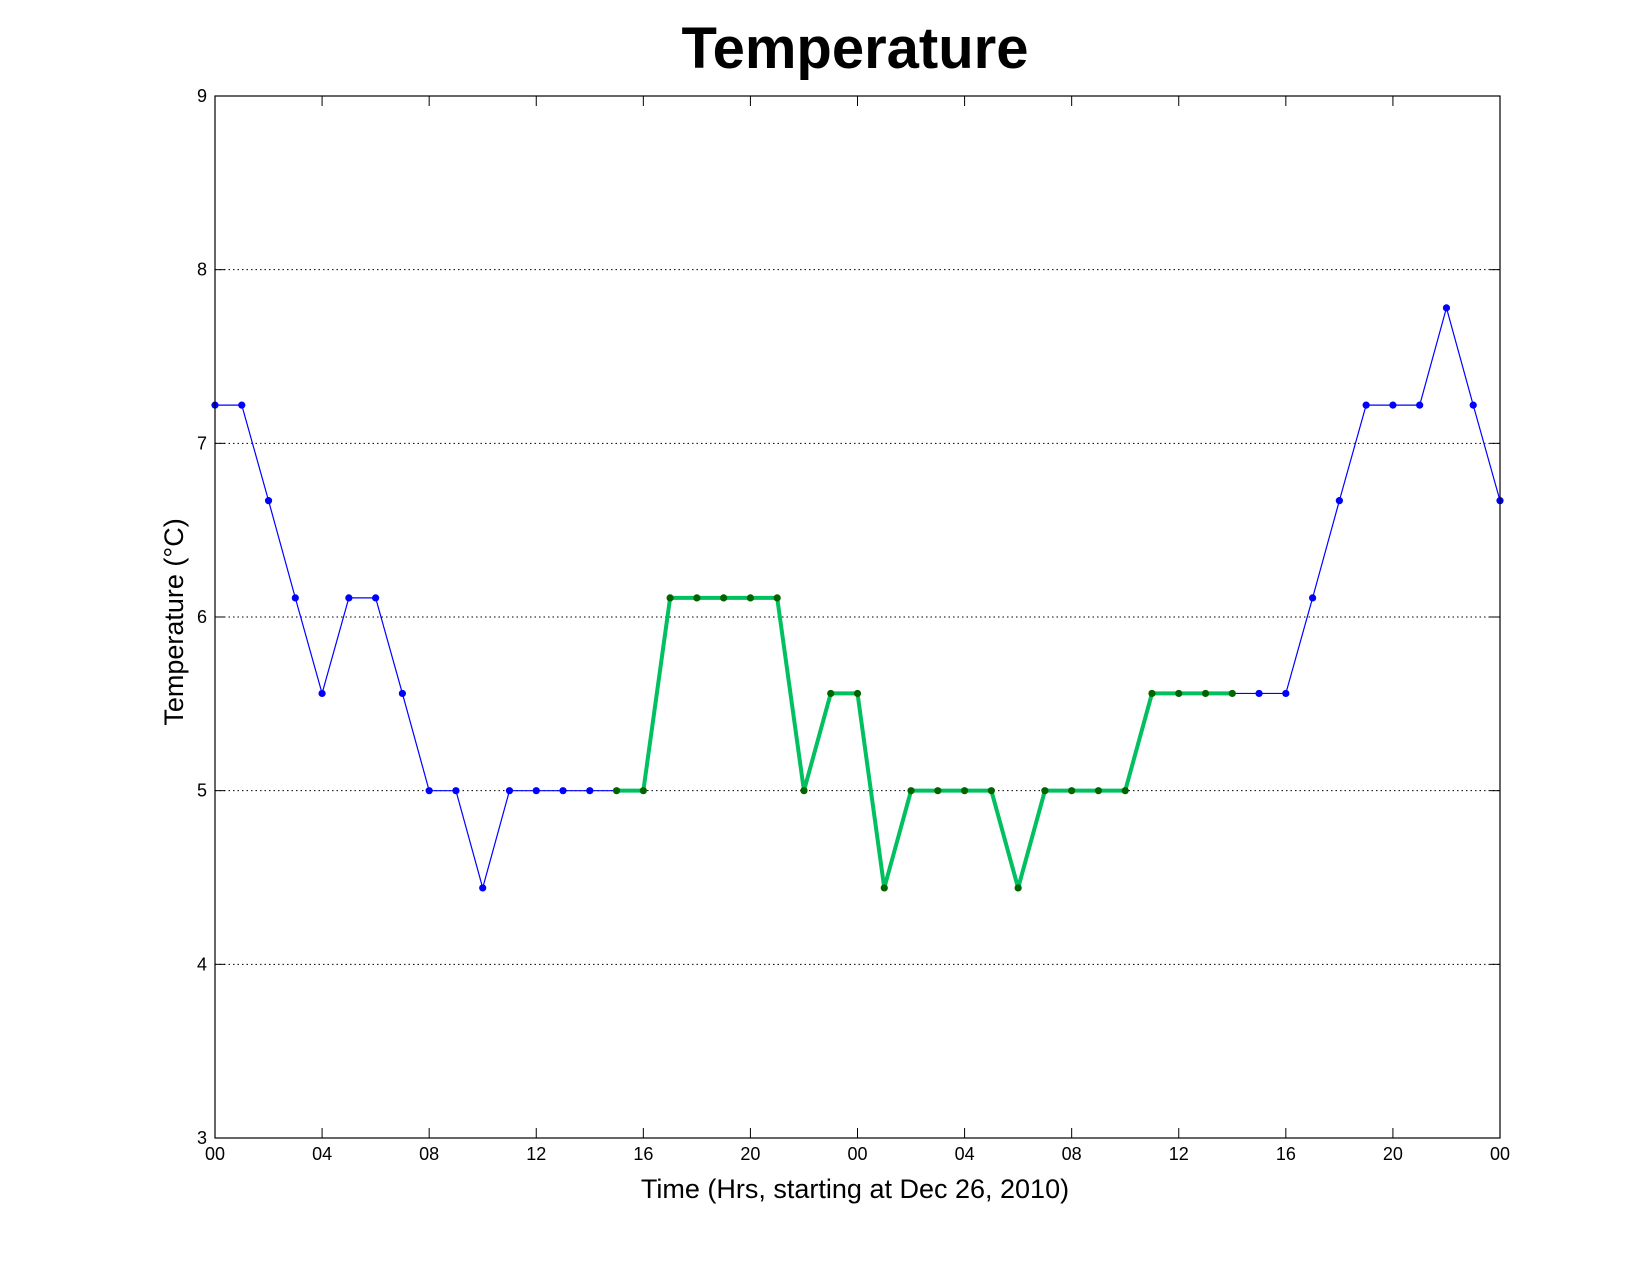 The image size is (1650, 1275). I want to click on y-tick-label: 4, so click(202, 964).